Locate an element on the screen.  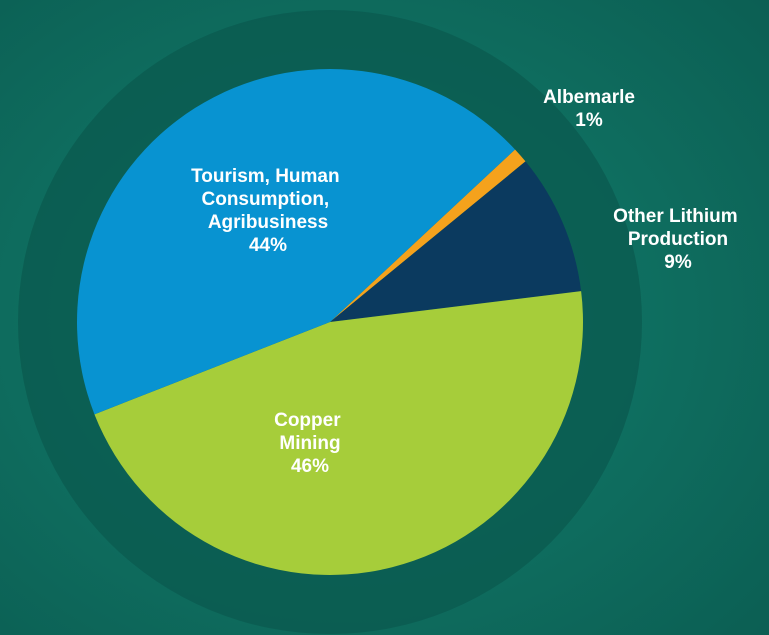
slice-label: Other Lithium Production is located at coordinates (678, 228).